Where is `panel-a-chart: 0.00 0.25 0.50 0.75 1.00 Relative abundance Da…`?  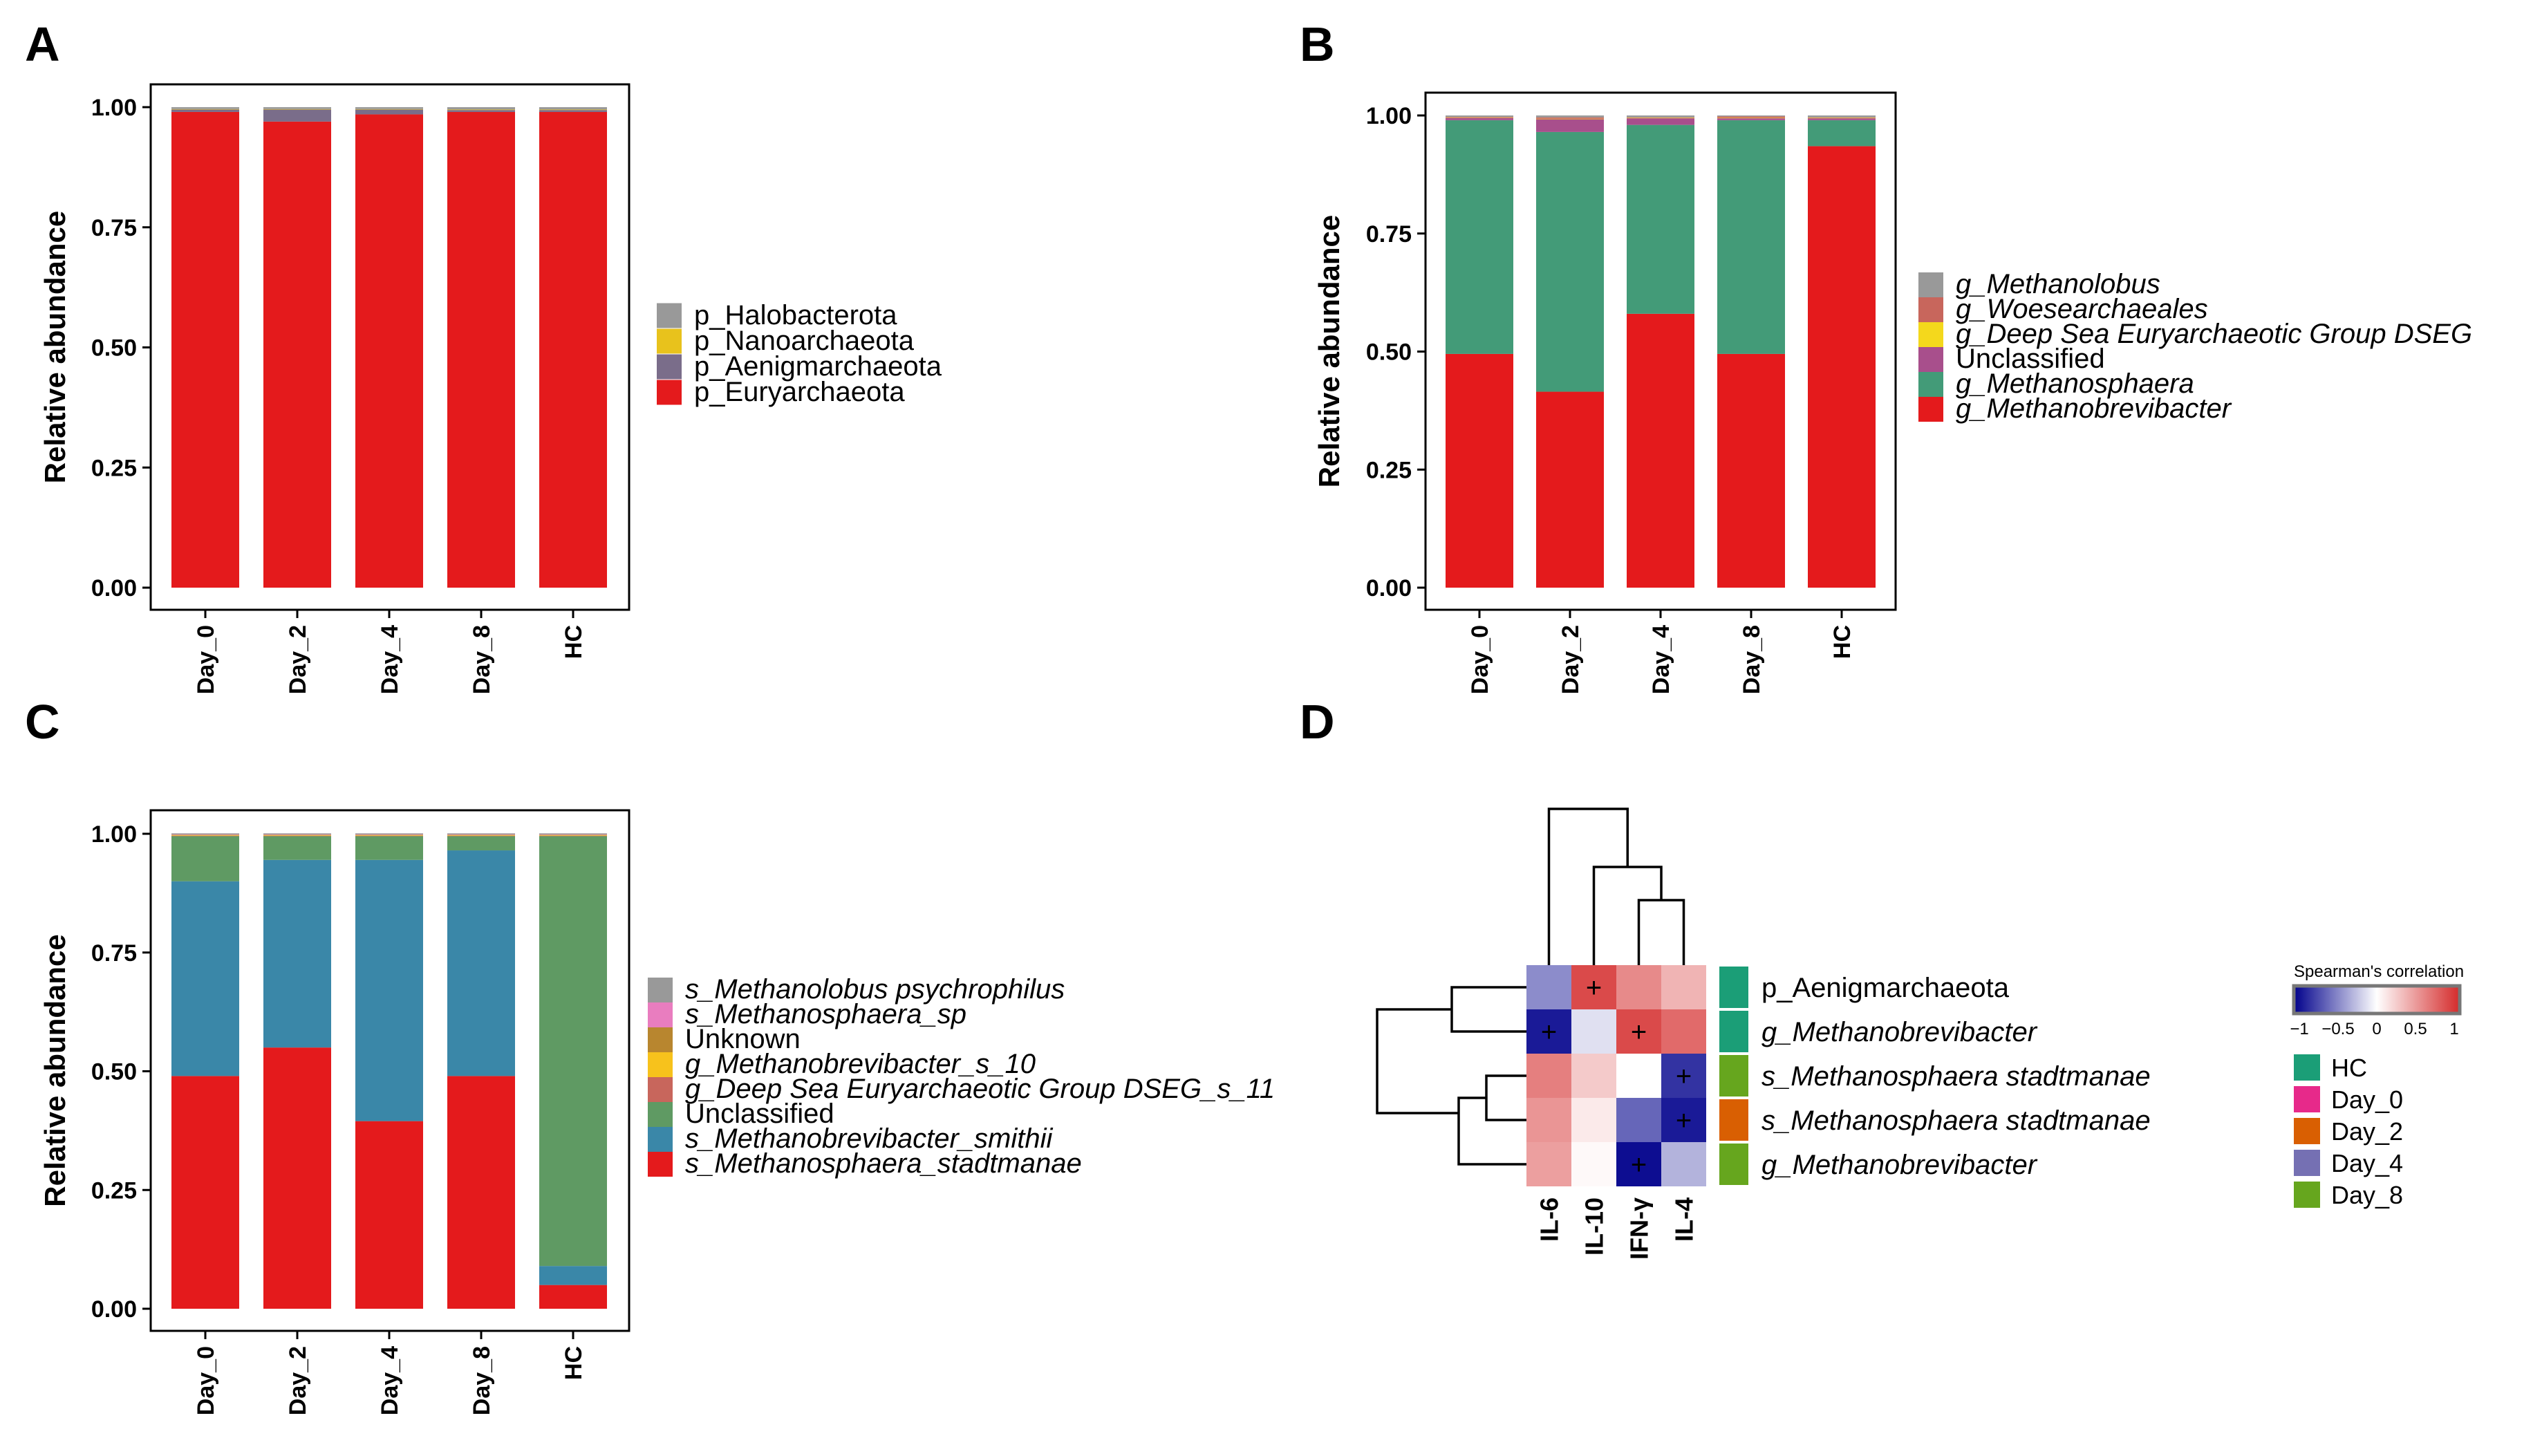 panel-a-chart: 0.00 0.25 0.50 0.75 1.00 Relative abundance Da… is located at coordinates (490, 388).